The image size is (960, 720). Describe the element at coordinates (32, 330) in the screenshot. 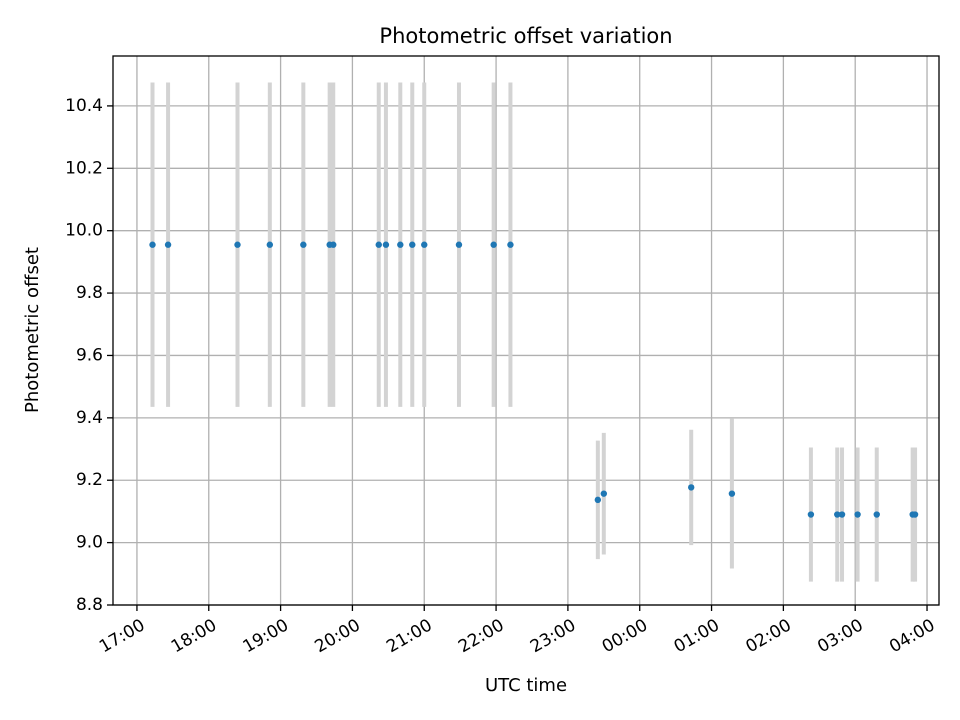

I see `y-axis-label: Photometric offset` at that location.